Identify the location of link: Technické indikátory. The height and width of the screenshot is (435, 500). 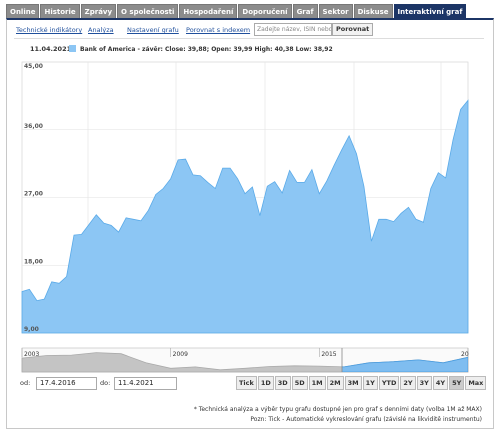
(49, 30).